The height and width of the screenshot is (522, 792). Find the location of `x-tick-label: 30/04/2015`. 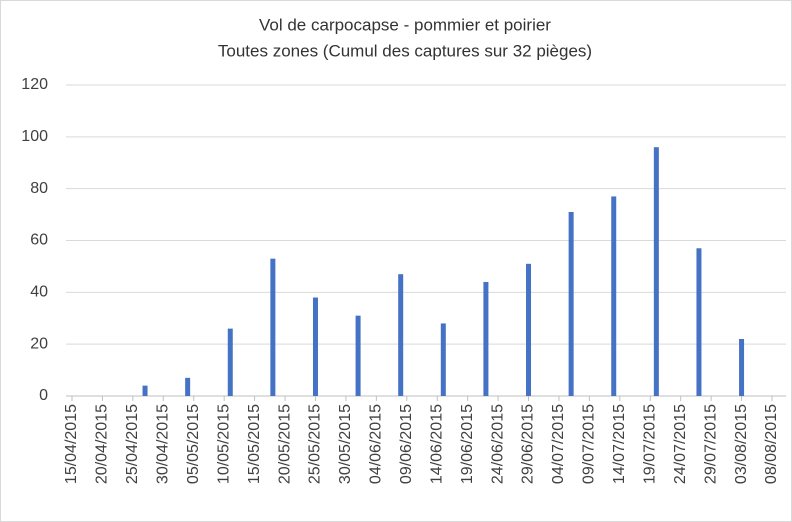

x-tick-label: 30/04/2015 is located at coordinates (163, 444).